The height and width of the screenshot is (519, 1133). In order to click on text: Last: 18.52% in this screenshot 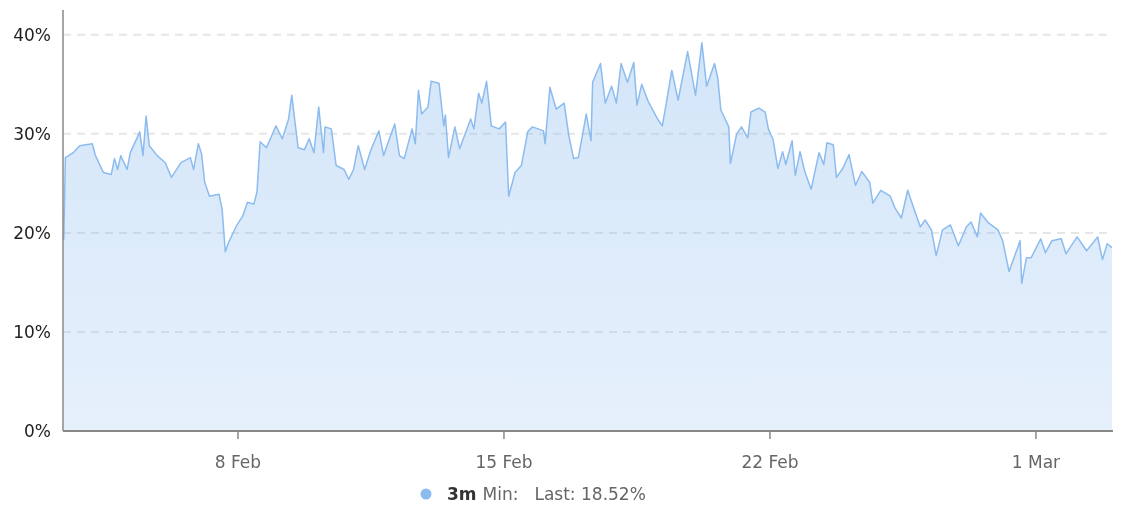, I will do `click(590, 494)`.